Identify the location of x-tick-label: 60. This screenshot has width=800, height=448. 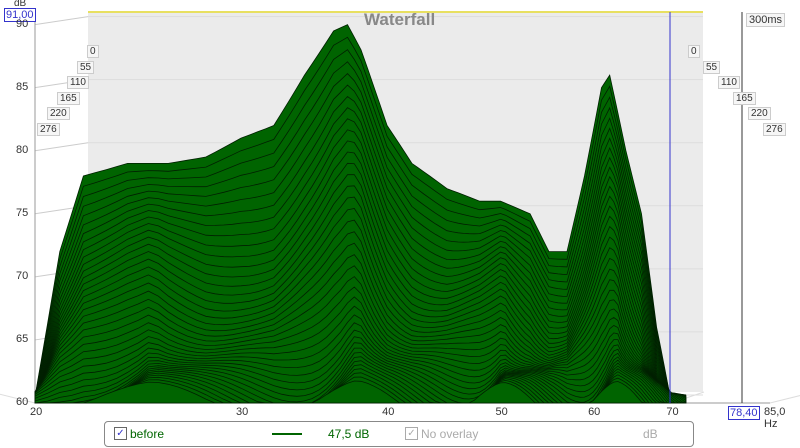
(594, 412).